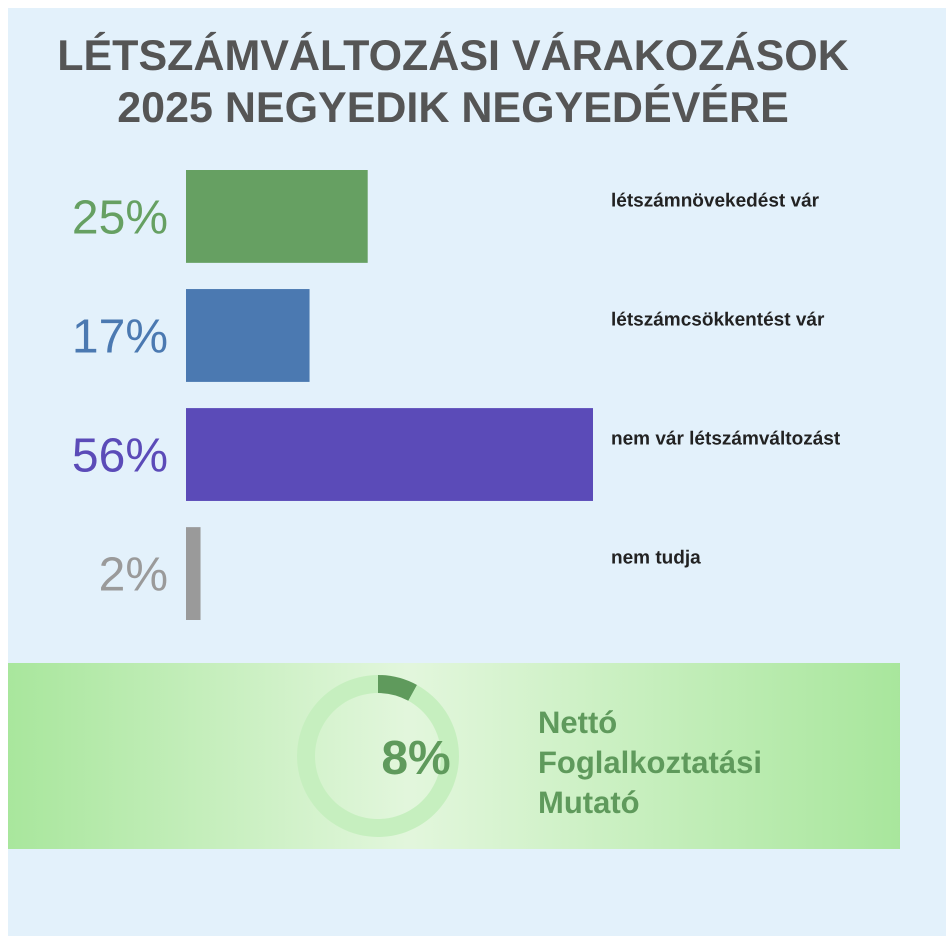  Describe the element at coordinates (120, 217) in the screenshot. I see `data-label: 25%` at that location.